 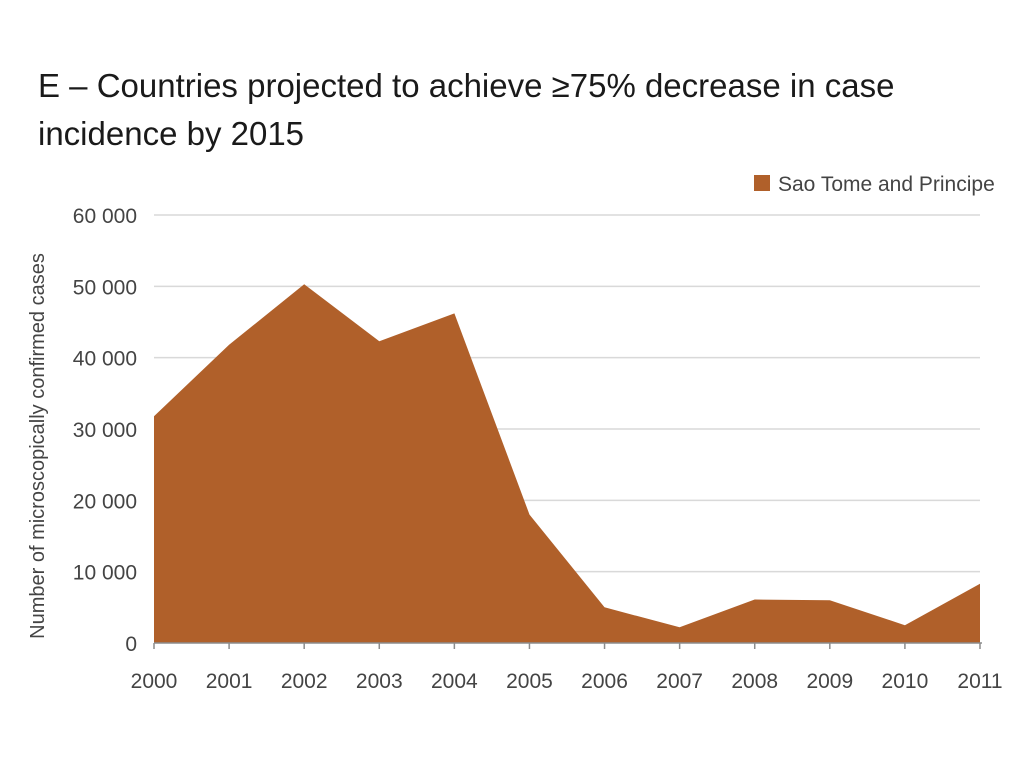 What do you see at coordinates (229, 681) in the screenshot?
I see `x-tick-label: 2001` at bounding box center [229, 681].